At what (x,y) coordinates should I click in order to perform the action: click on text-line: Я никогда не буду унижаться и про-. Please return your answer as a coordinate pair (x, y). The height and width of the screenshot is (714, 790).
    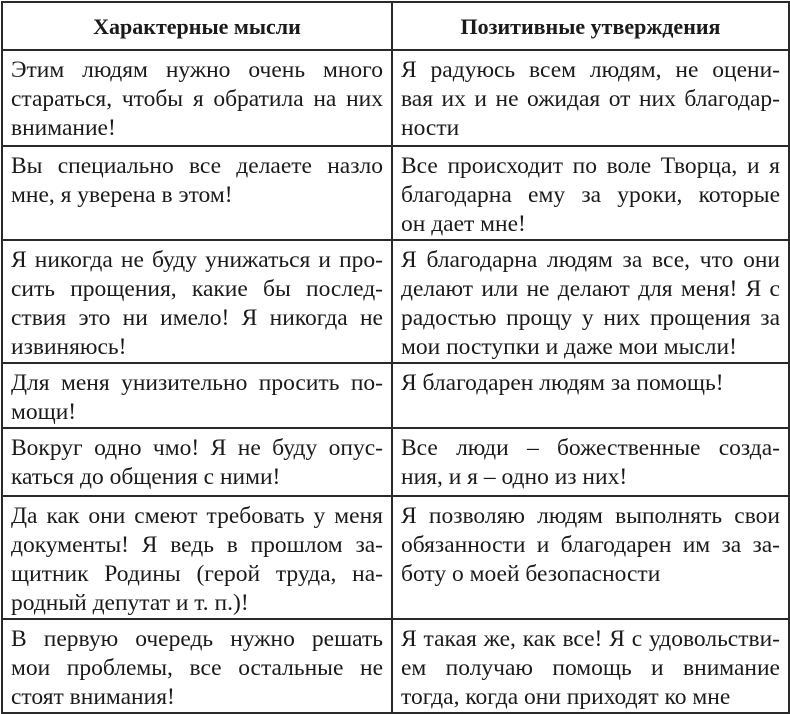
    Looking at the image, I should click on (197, 260).